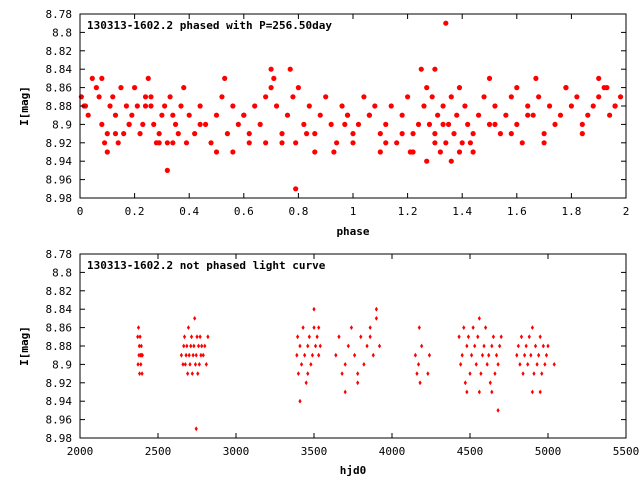  I want to click on unphased-x-tick-label: 4500, so click(470, 451).